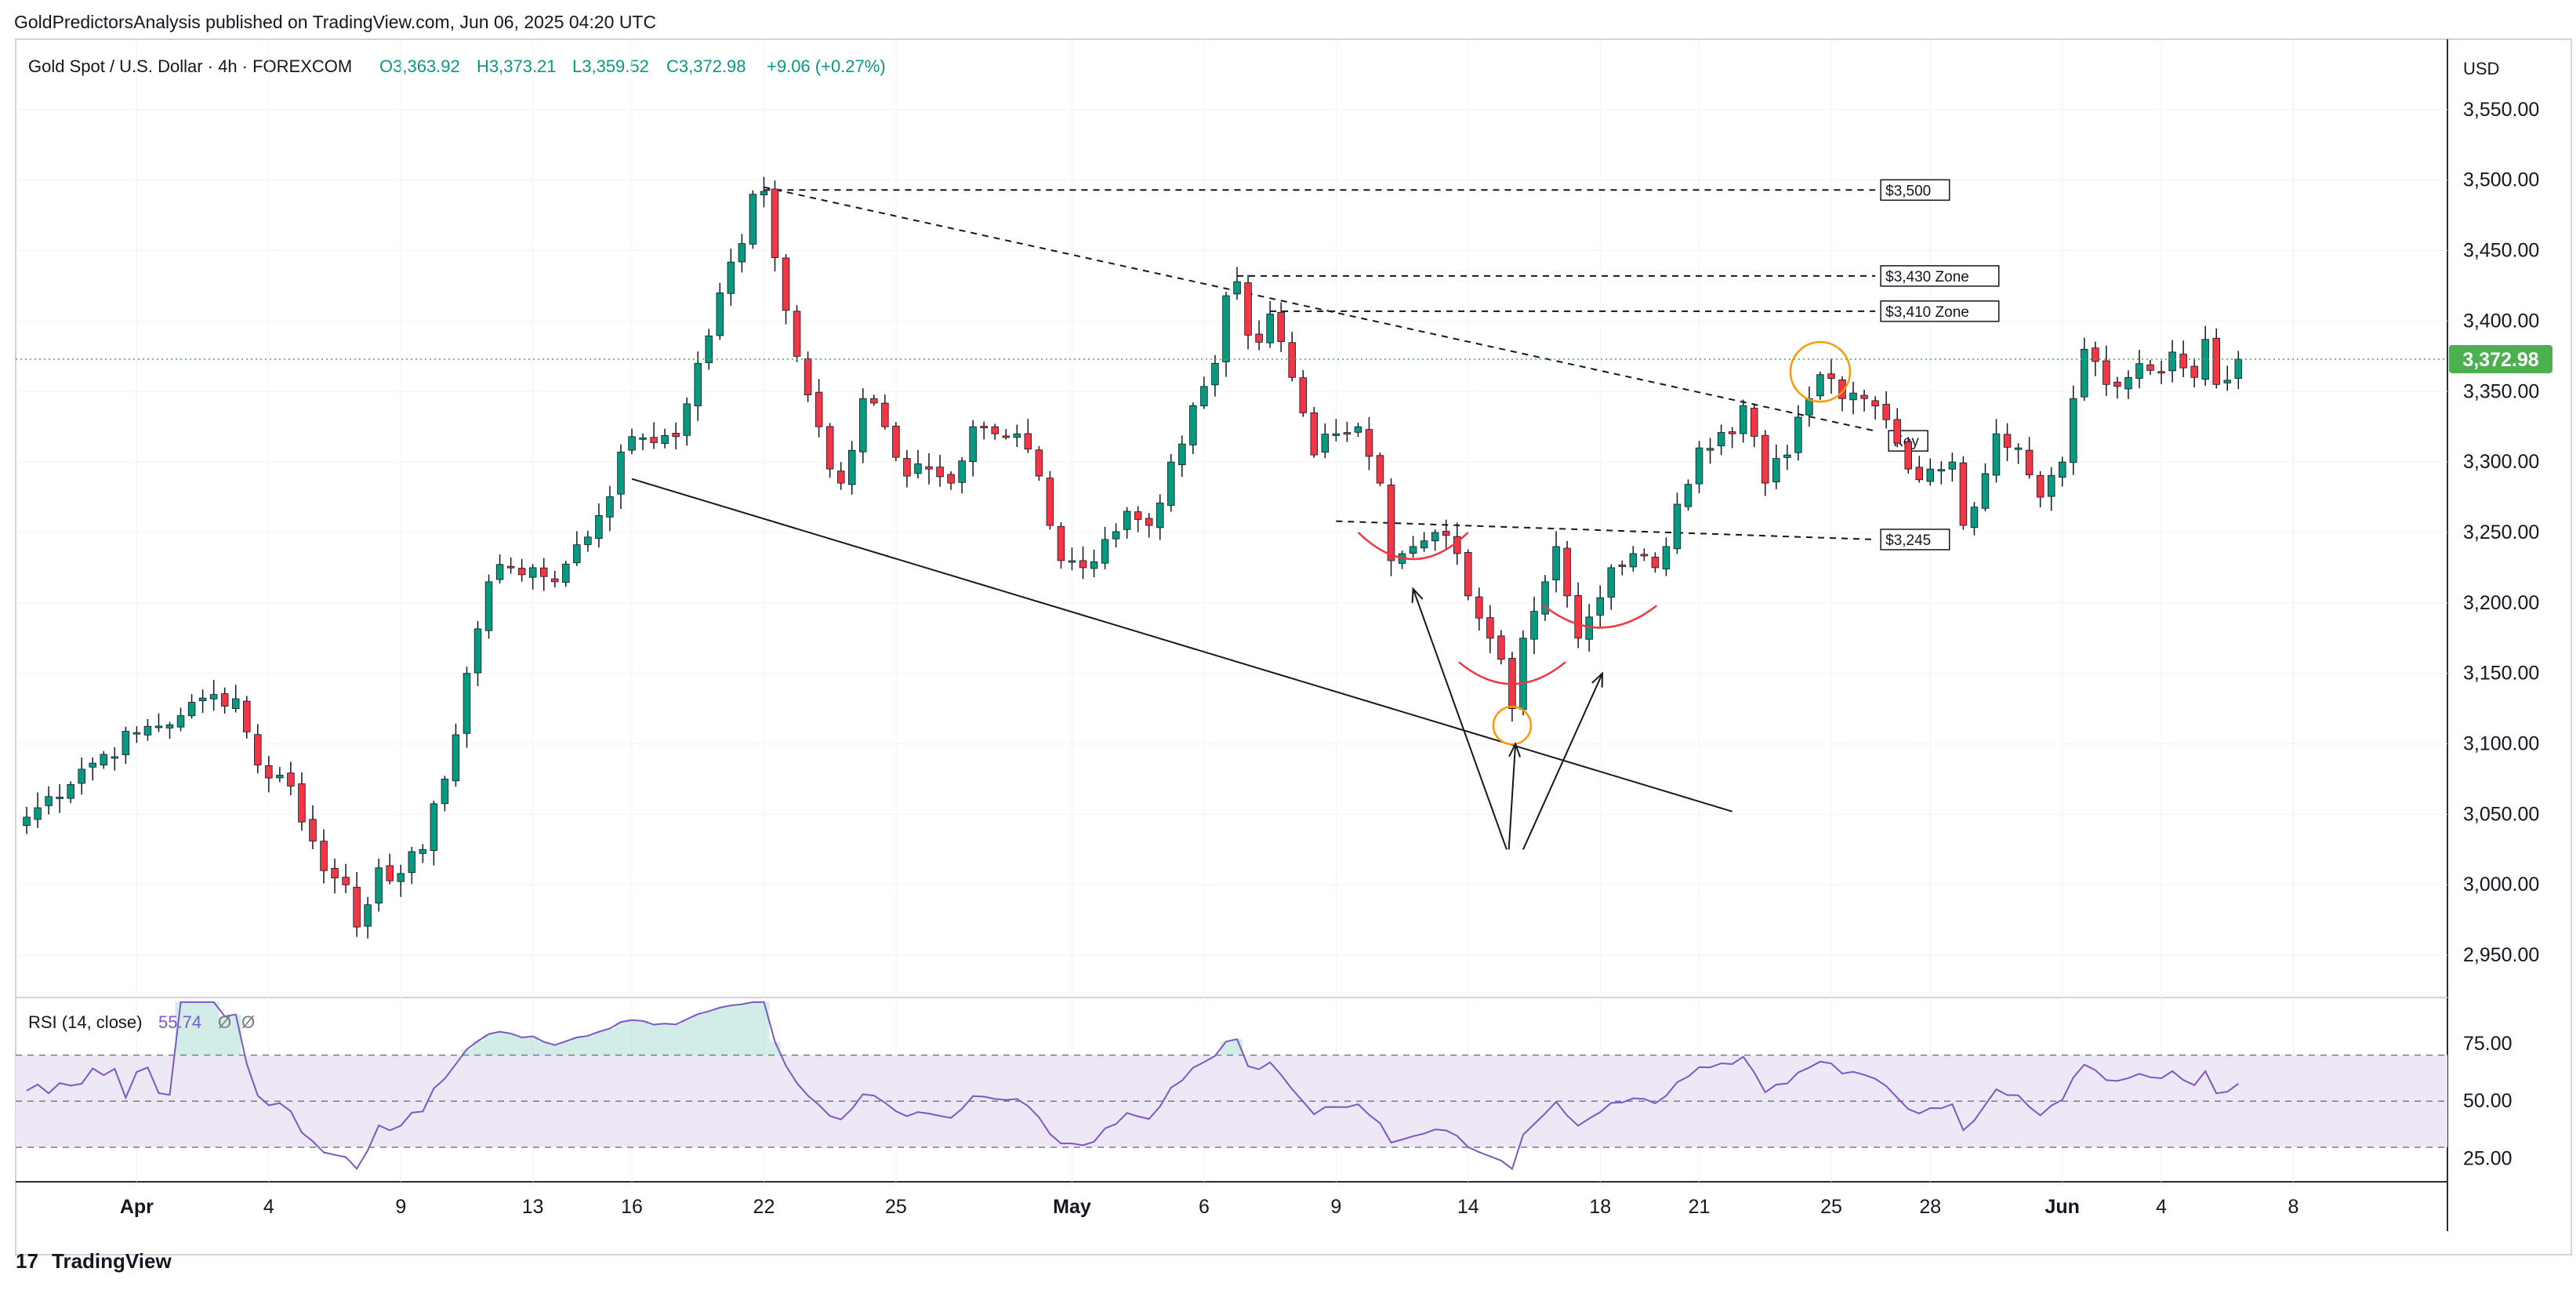 Image resolution: width=2576 pixels, height=1290 pixels. What do you see at coordinates (1606, 530) in the screenshot?
I see `level-line` at bounding box center [1606, 530].